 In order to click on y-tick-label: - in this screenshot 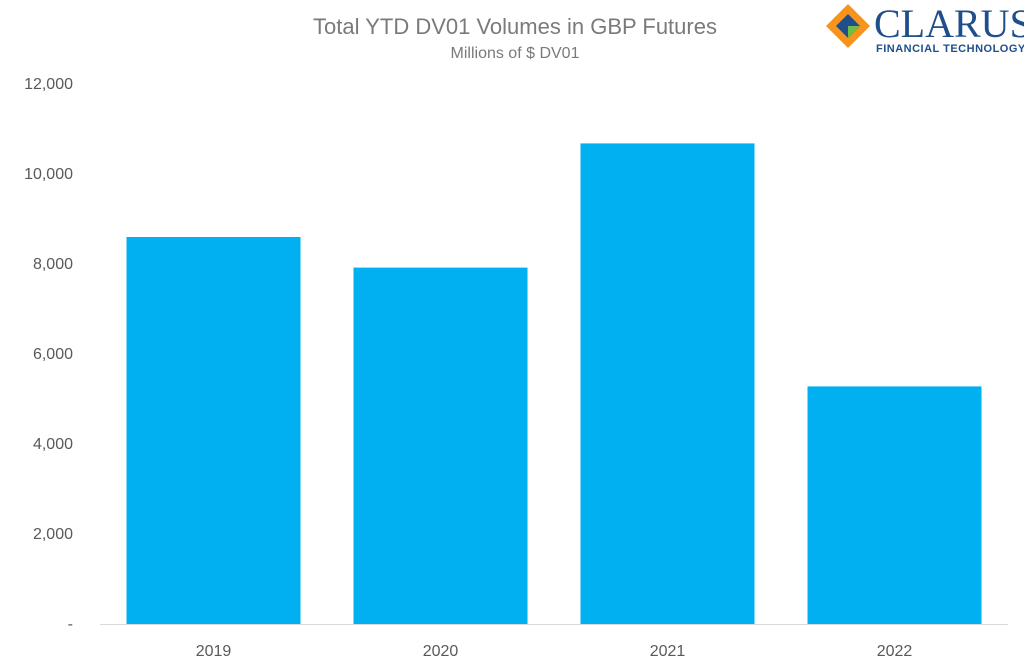, I will do `click(70, 624)`.